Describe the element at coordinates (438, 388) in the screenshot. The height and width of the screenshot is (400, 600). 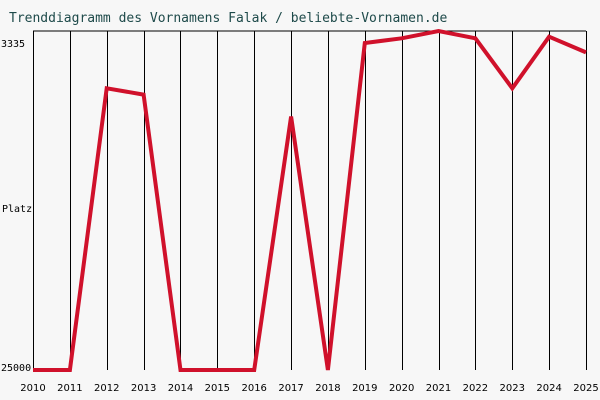
I see `x-tick-label-2021: 2021` at that location.